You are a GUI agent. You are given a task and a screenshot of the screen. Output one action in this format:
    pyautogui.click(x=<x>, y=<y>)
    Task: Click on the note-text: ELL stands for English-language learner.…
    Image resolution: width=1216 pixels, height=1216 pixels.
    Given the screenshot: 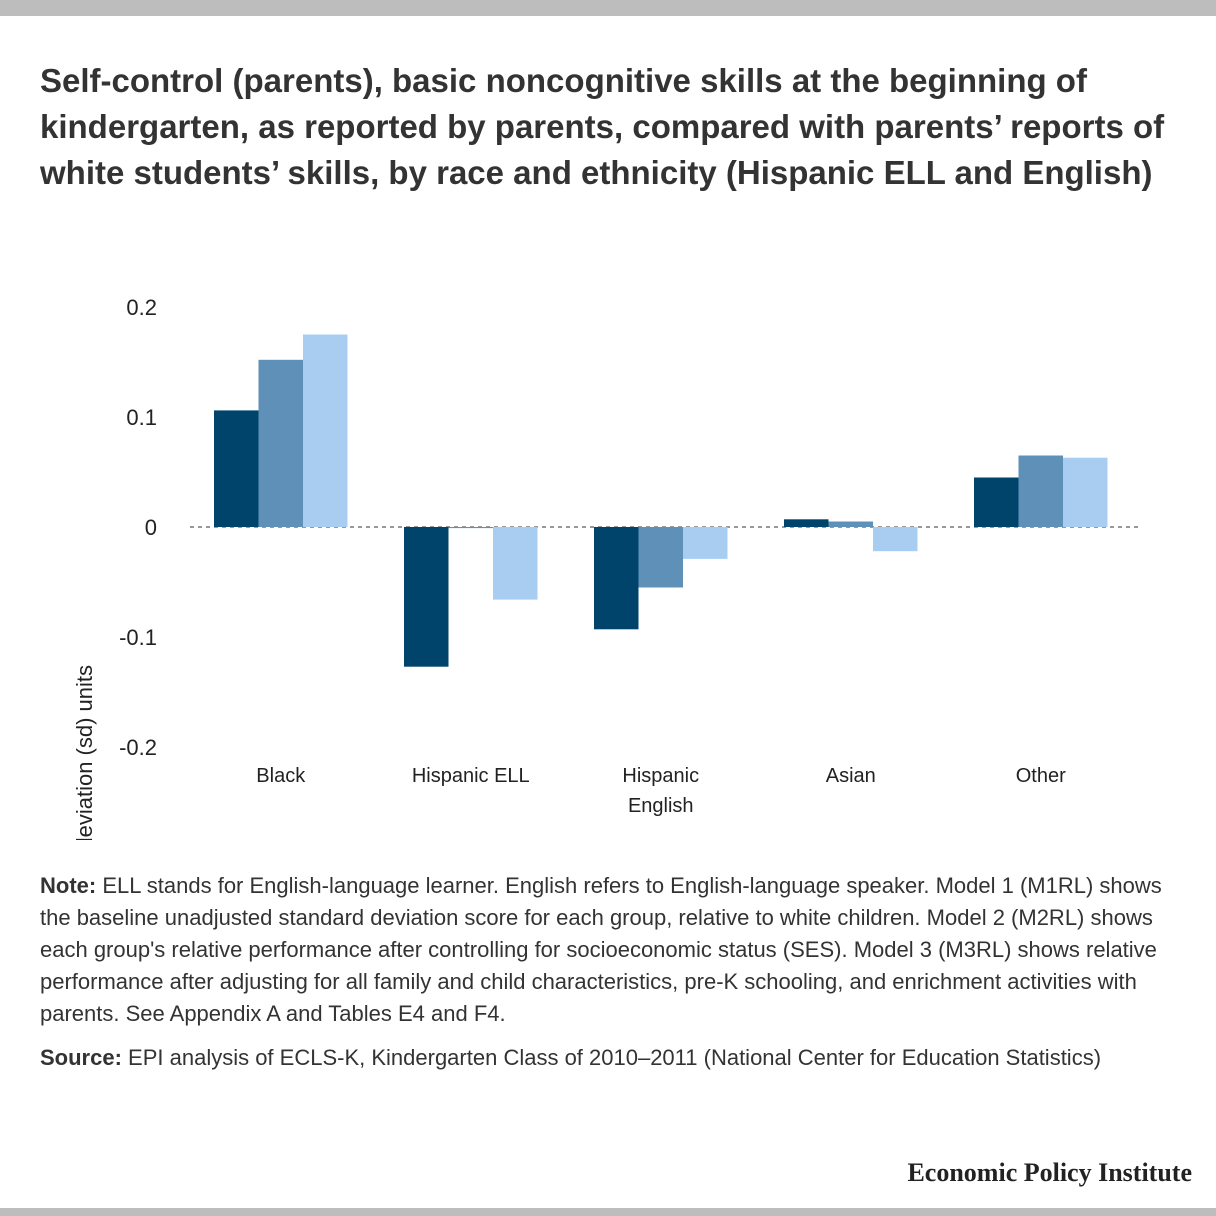 What is the action you would take?
    pyautogui.click(x=601, y=949)
    